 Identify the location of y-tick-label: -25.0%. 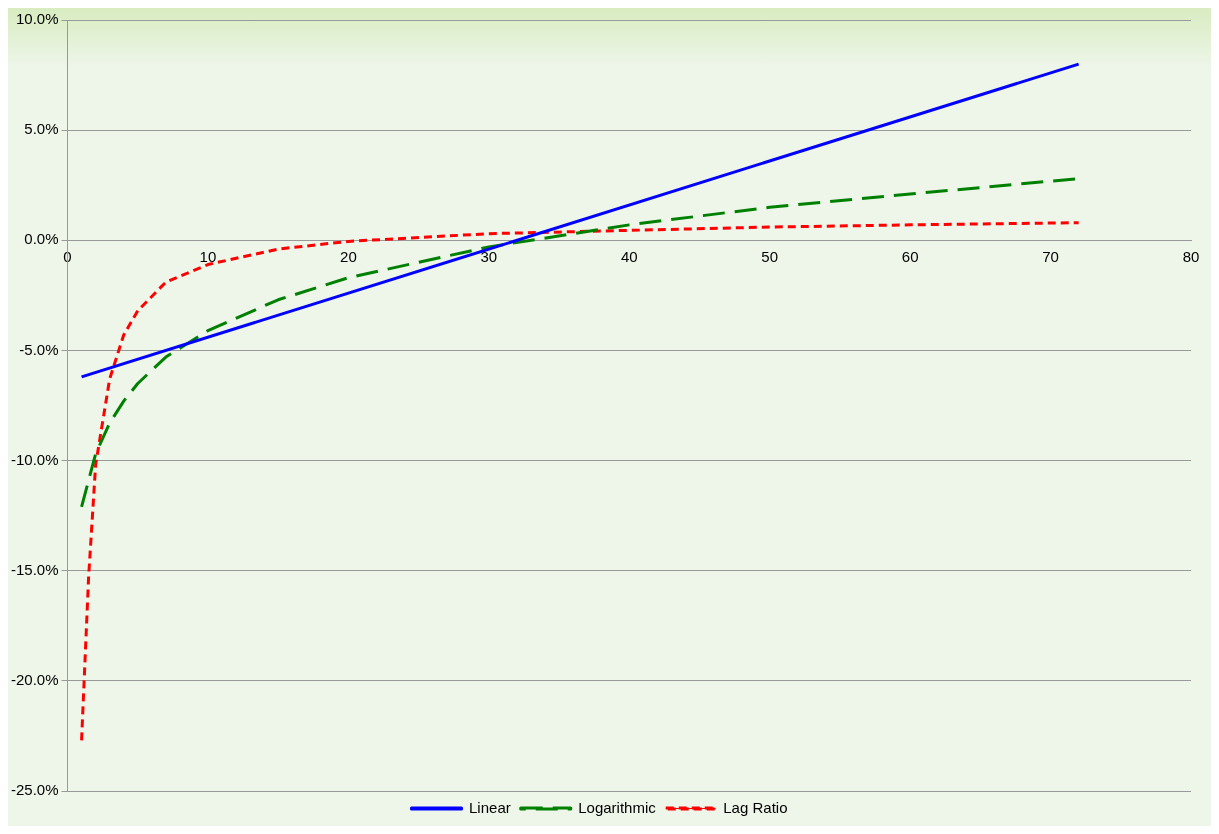
(35, 790).